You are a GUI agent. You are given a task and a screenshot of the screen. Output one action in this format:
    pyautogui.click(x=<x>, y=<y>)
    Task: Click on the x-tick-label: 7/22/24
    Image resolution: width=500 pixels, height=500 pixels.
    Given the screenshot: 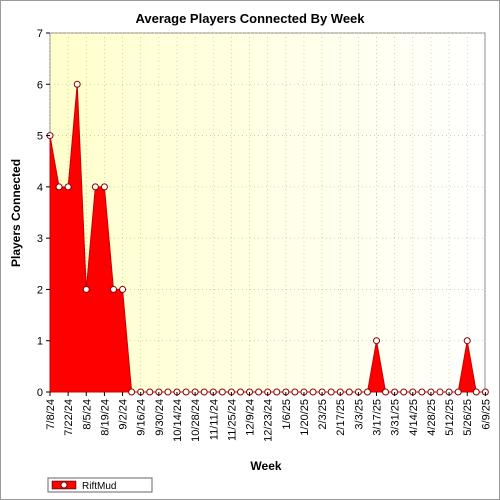 What is the action you would take?
    pyautogui.click(x=69, y=417)
    